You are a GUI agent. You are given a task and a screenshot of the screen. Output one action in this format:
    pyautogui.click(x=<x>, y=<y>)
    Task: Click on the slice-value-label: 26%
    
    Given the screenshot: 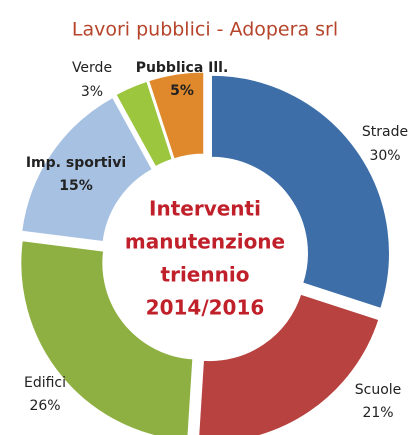 What is the action you would take?
    pyautogui.click(x=44, y=406)
    